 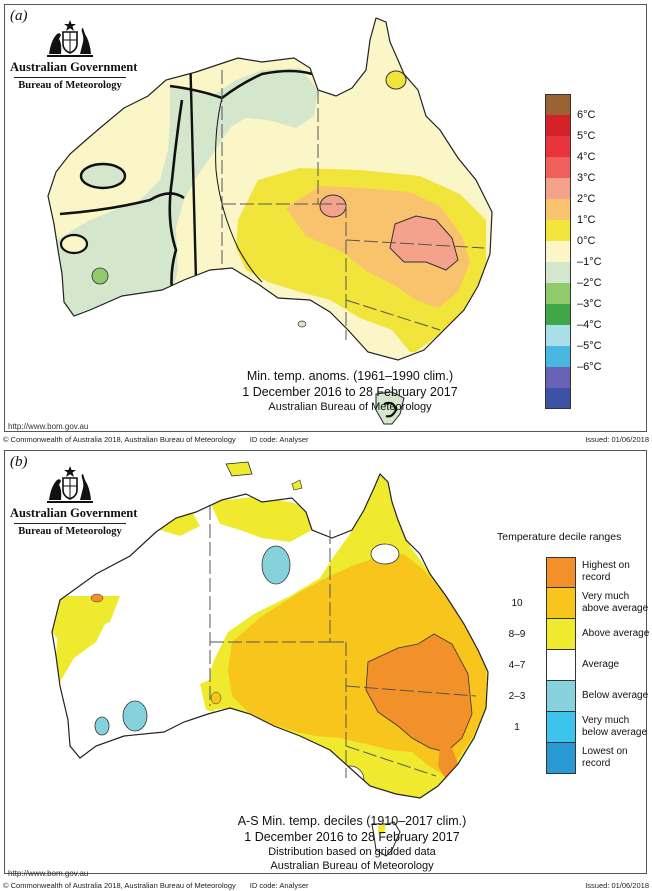 What do you see at coordinates (615, 608) in the screenshot?
I see `legend-description-line: above average` at bounding box center [615, 608].